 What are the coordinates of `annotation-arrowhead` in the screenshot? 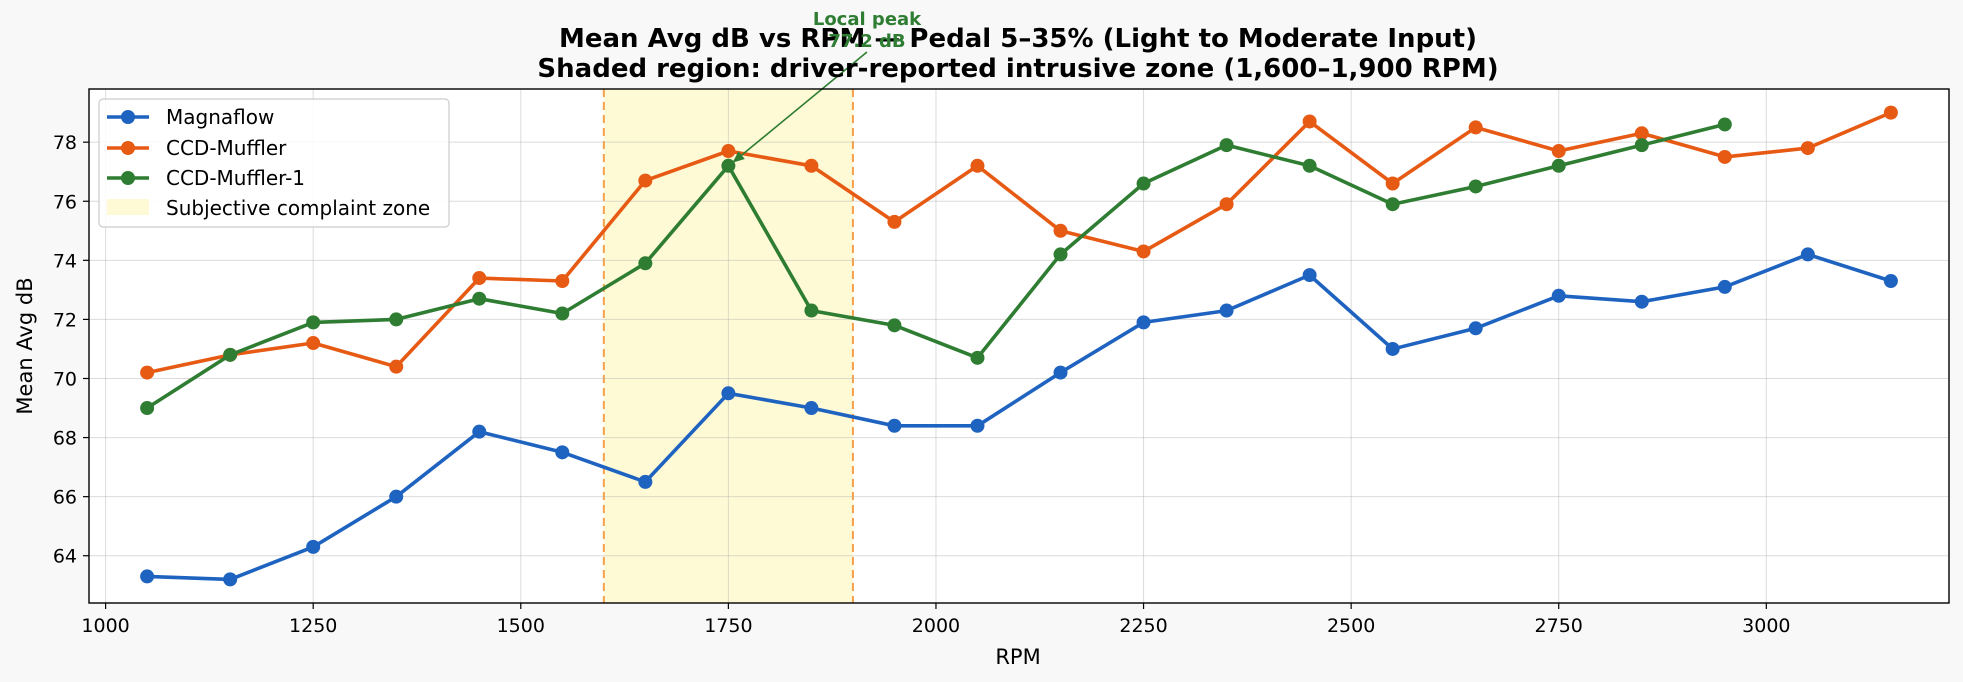 It's located at (738, 157).